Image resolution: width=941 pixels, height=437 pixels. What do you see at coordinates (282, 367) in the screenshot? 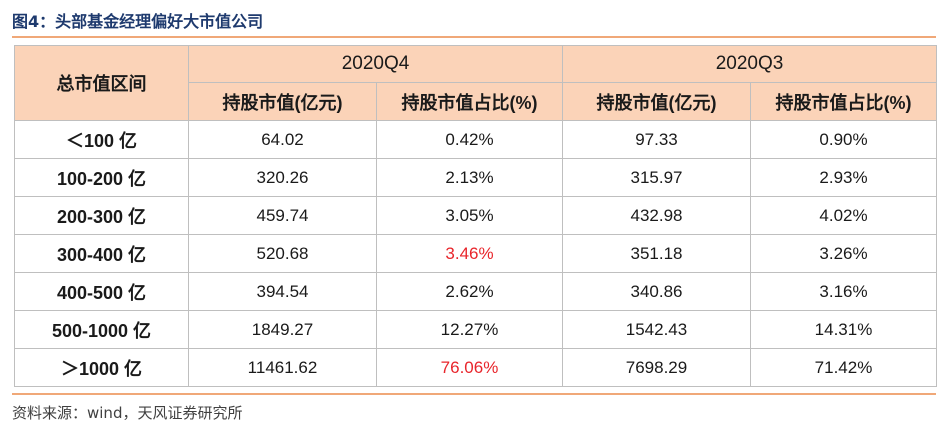
I see `q4-value-cell: 11461.62` at bounding box center [282, 367].